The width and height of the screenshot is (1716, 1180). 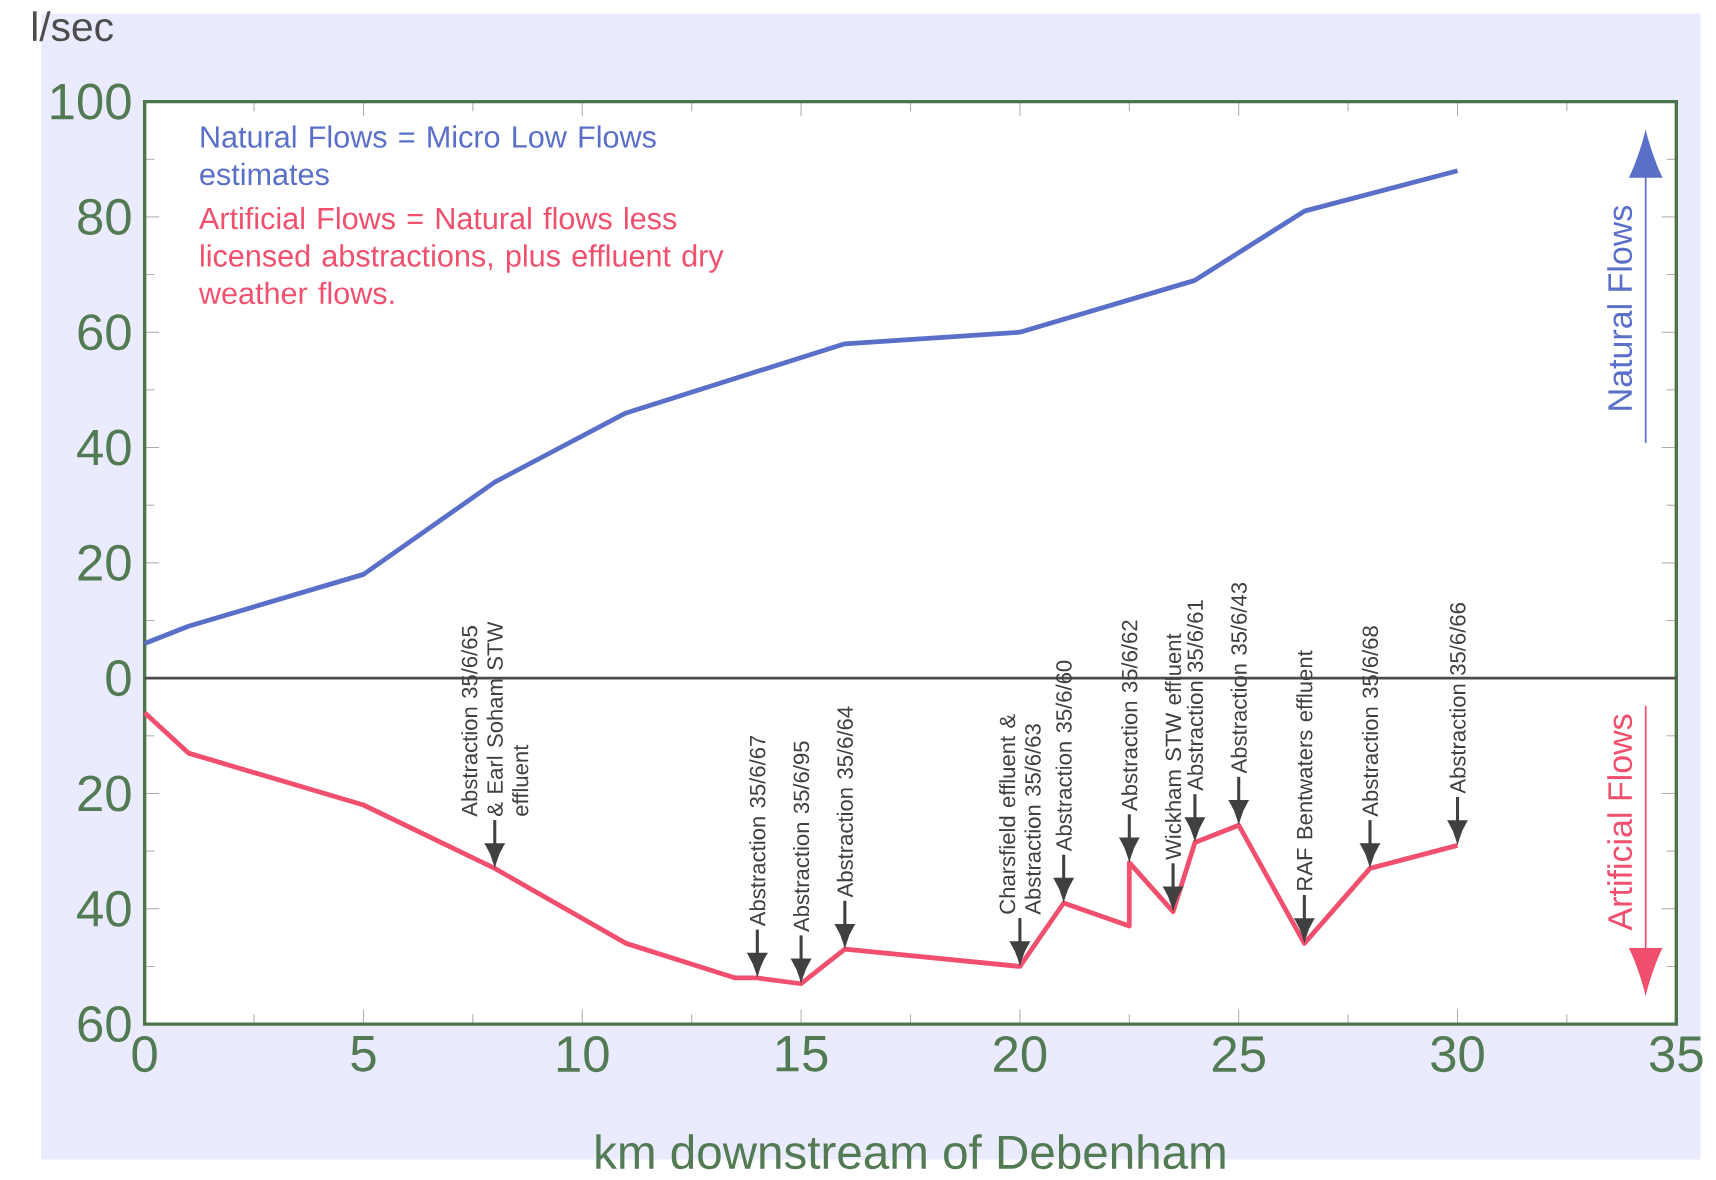 What do you see at coordinates (1020, 814) in the screenshot?
I see `annotation: Charsfield effluent & Abstraction 35/6/63` at bounding box center [1020, 814].